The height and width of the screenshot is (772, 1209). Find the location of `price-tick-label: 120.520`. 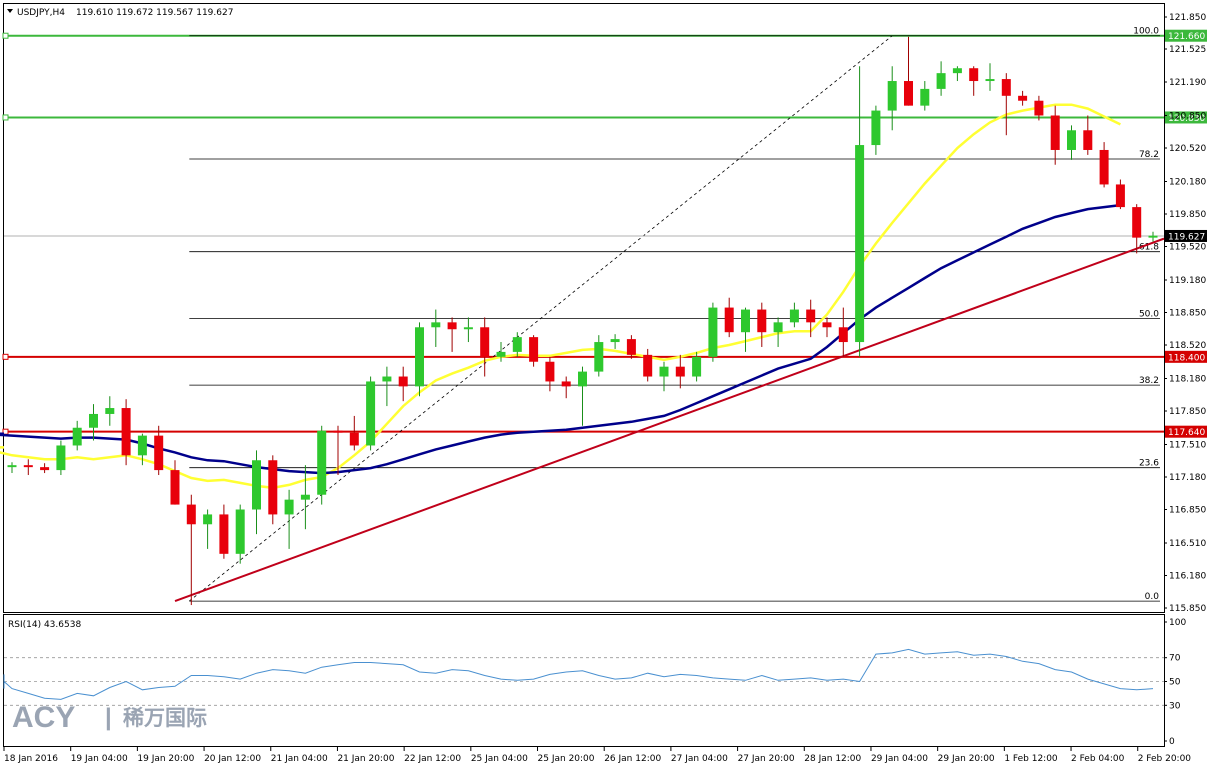

price-tick-label: 120.520 is located at coordinates (1187, 149).